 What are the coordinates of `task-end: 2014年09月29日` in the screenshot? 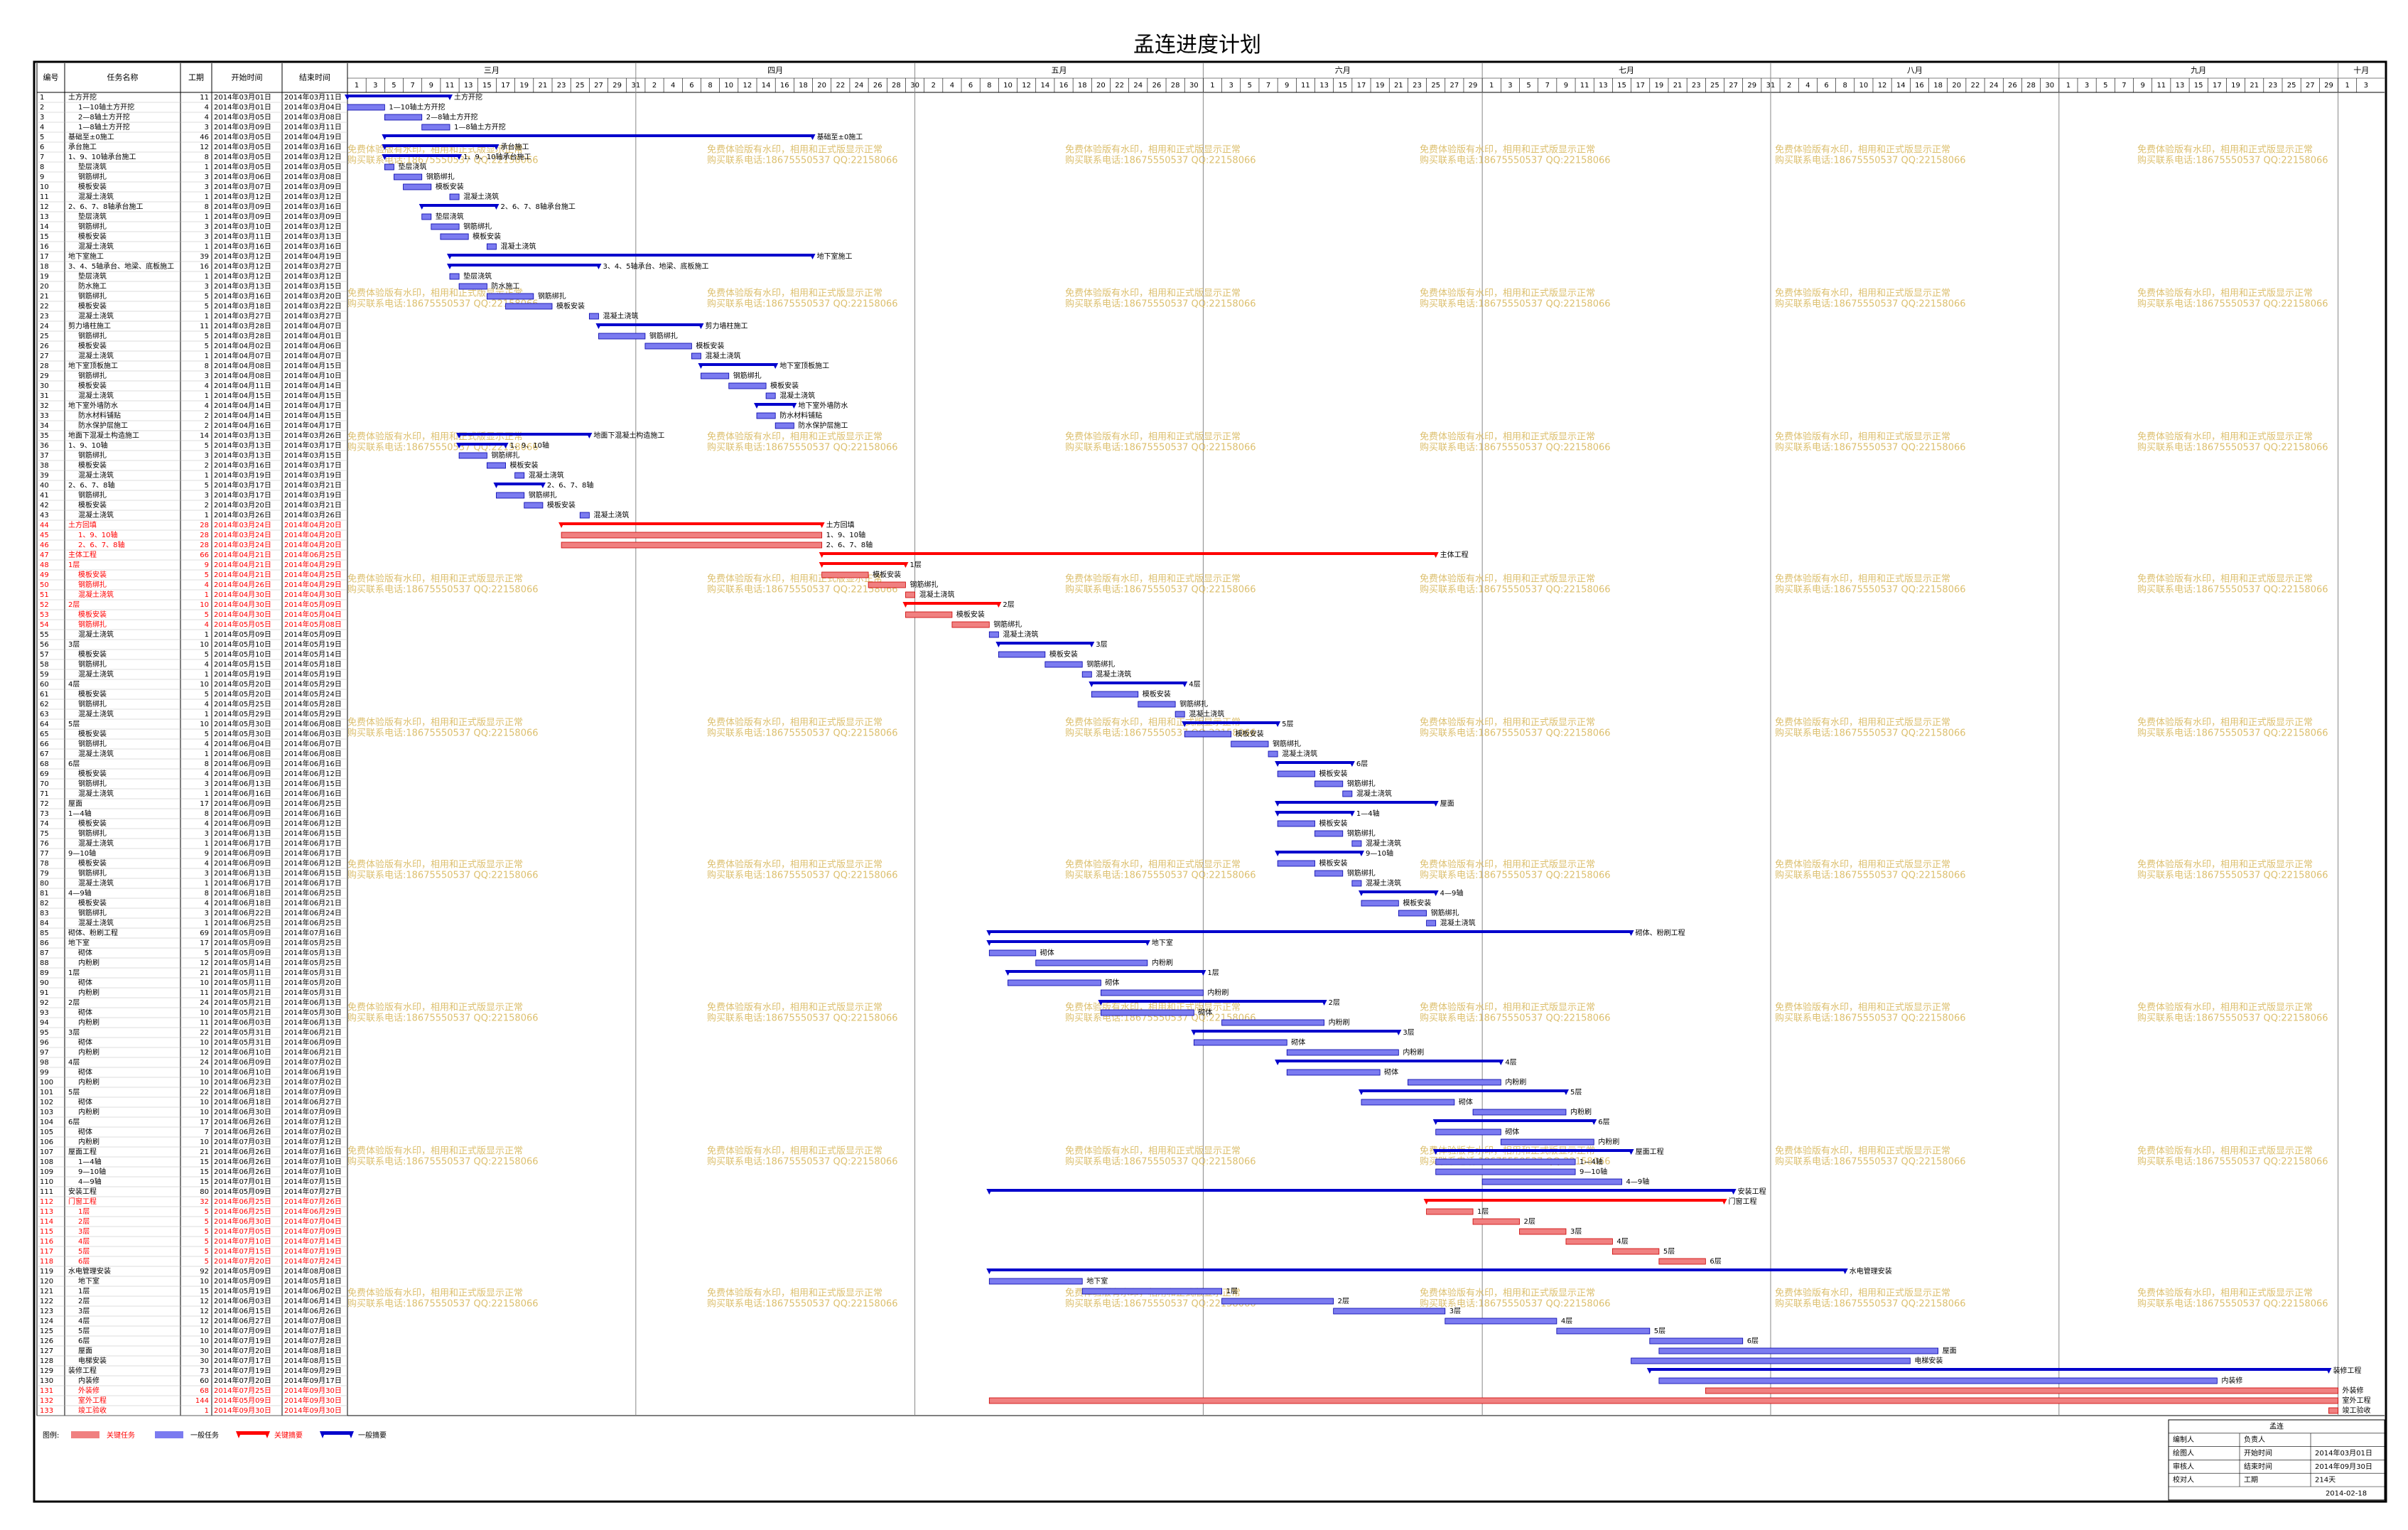 It's located at (313, 1371).